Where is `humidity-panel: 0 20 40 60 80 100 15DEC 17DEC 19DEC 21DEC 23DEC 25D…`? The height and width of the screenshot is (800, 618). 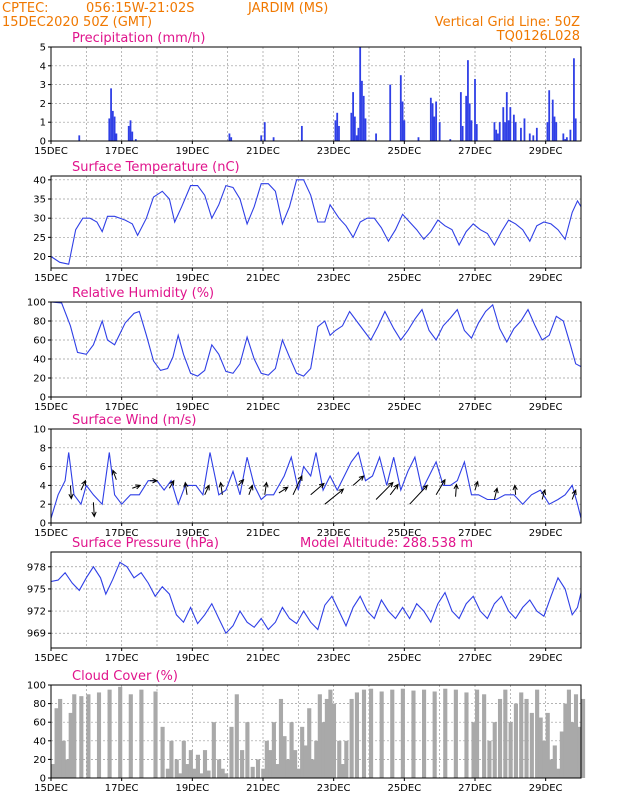 humidity-panel: 0 20 40 60 80 100 15DEC 17DEC 19DEC 21DEC 23DEC 25D… is located at coordinates (304, 349).